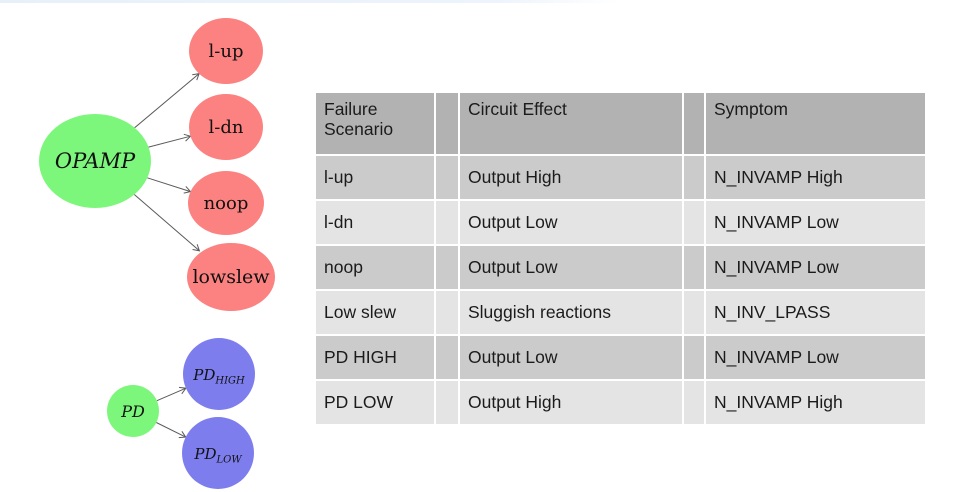 The width and height of the screenshot is (964, 492). What do you see at coordinates (815, 312) in the screenshot?
I see `table-row-symptom: N_INV_LPASS` at bounding box center [815, 312].